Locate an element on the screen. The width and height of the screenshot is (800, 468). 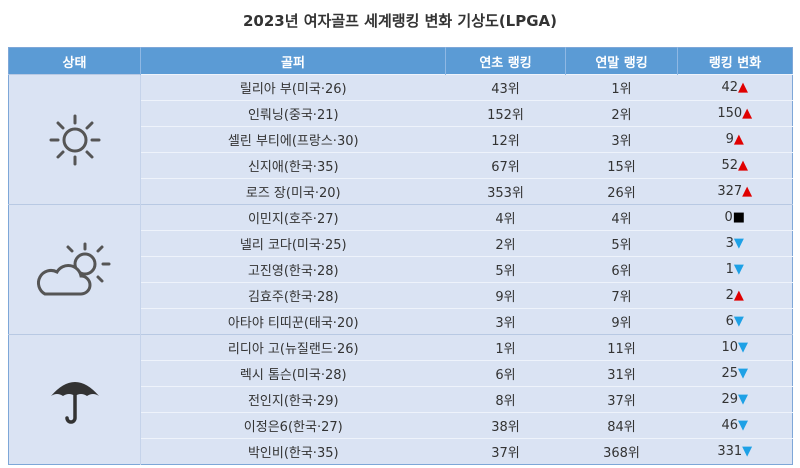
header-rank-change: 랭킹 변화 is located at coordinates (735, 61).